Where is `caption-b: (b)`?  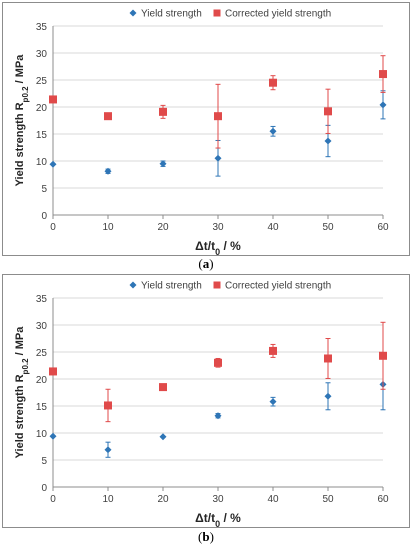
caption-b: (b) is located at coordinates (206, 536).